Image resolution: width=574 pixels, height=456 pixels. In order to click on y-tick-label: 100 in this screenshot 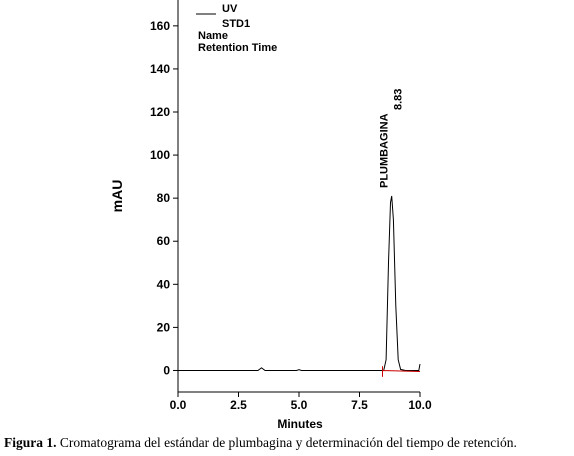, I will do `click(160, 155)`.